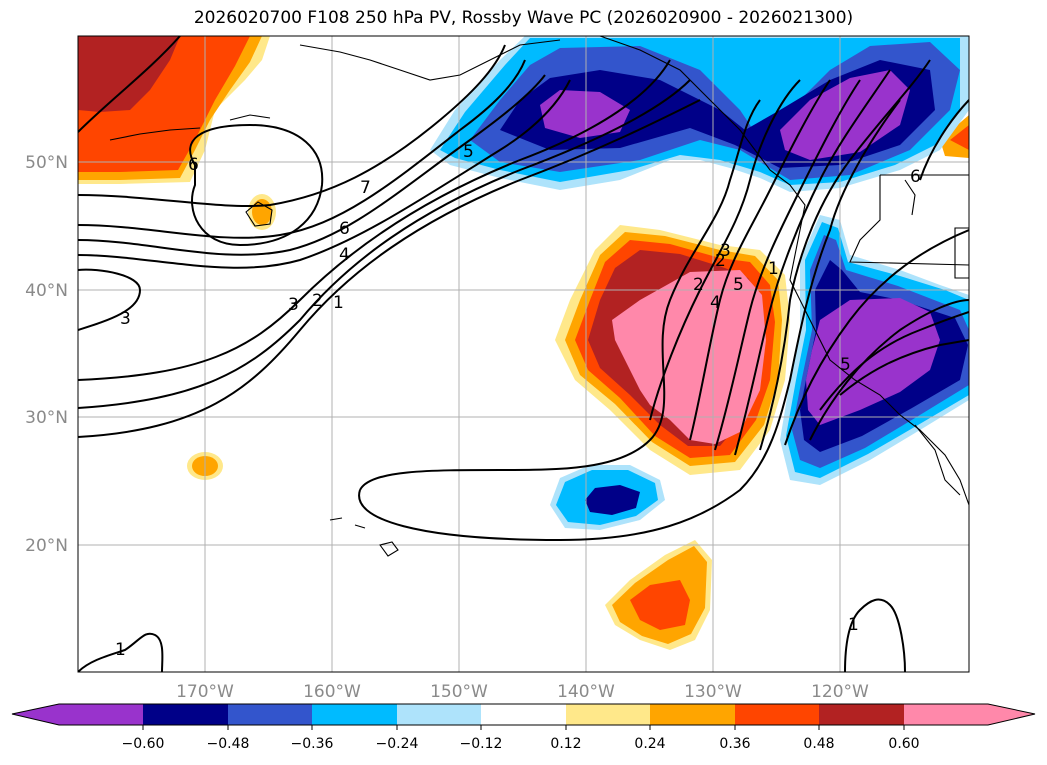  I want to click on lat-label: 50°N, so click(46, 163).